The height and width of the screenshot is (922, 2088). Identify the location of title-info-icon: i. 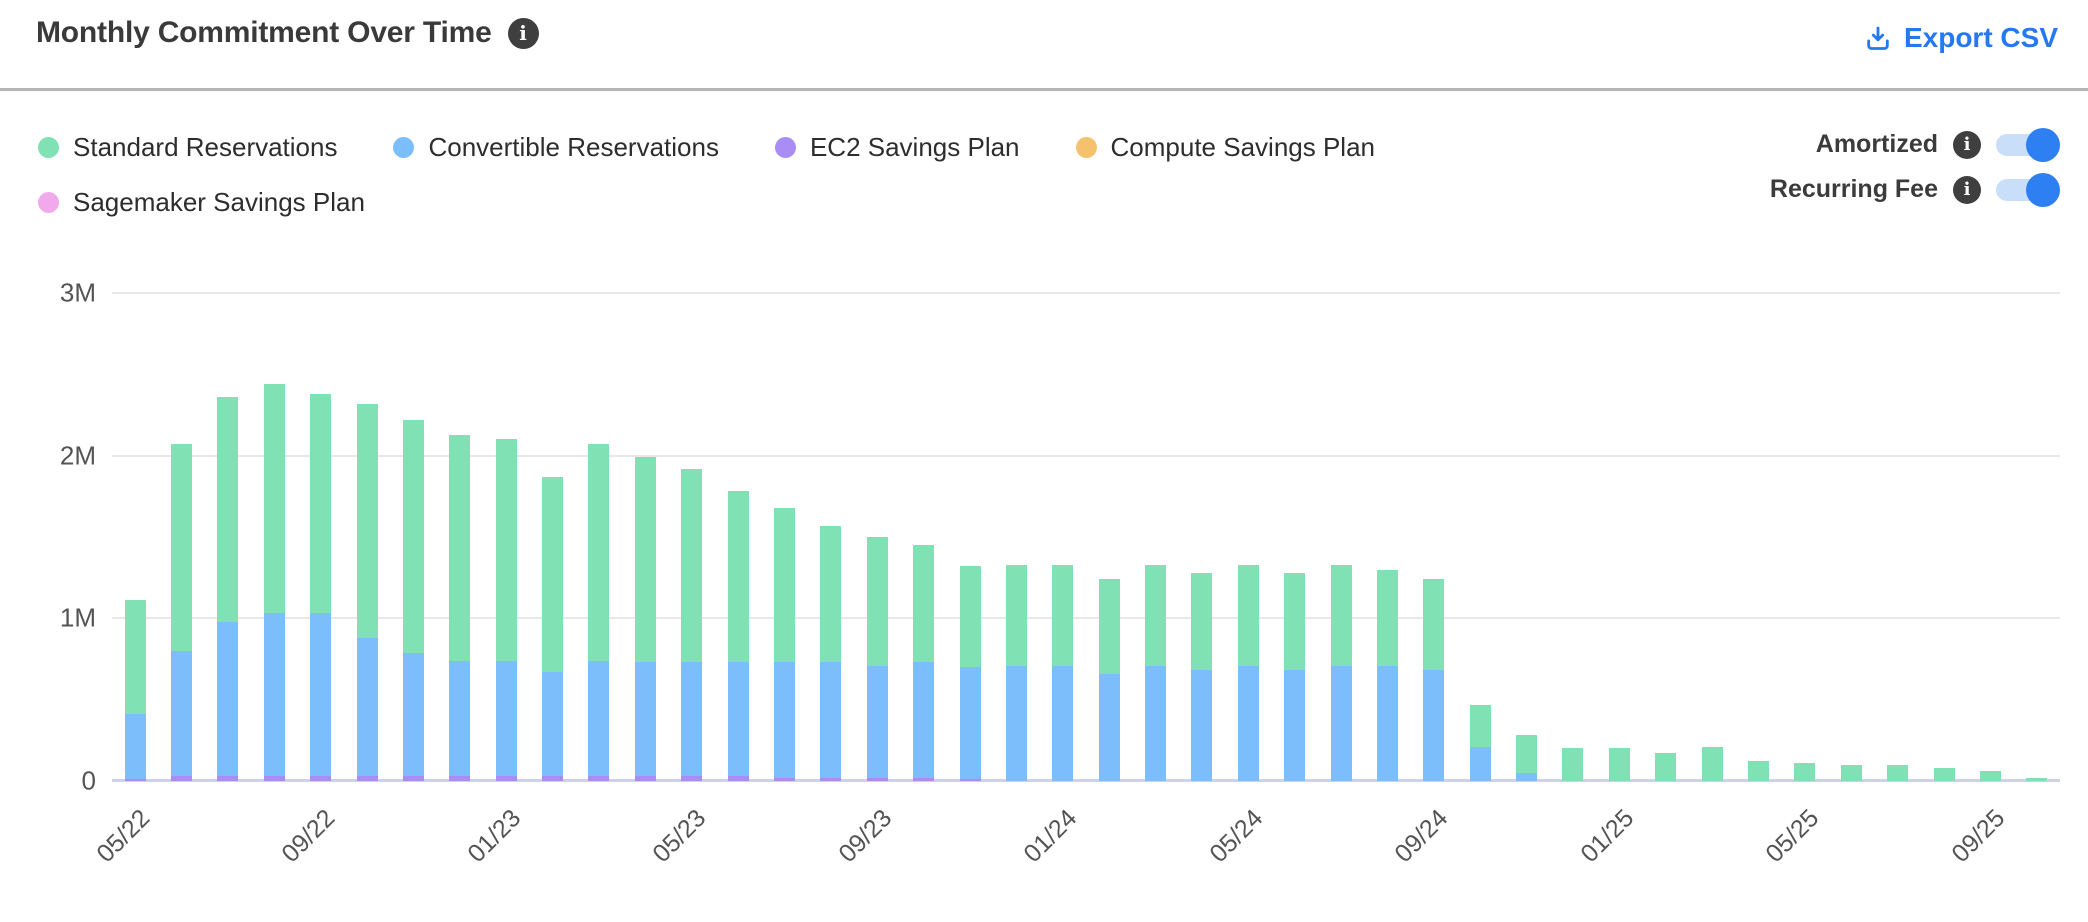
(523, 33).